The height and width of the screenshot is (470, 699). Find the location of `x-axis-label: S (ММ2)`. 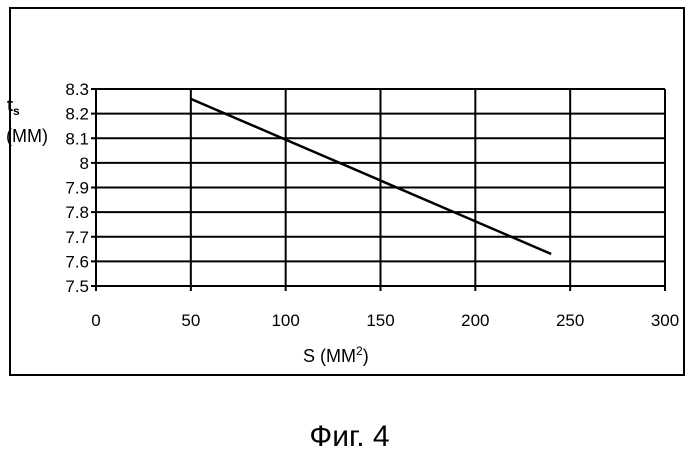

x-axis-label: S (ММ2) is located at coordinates (336, 355).